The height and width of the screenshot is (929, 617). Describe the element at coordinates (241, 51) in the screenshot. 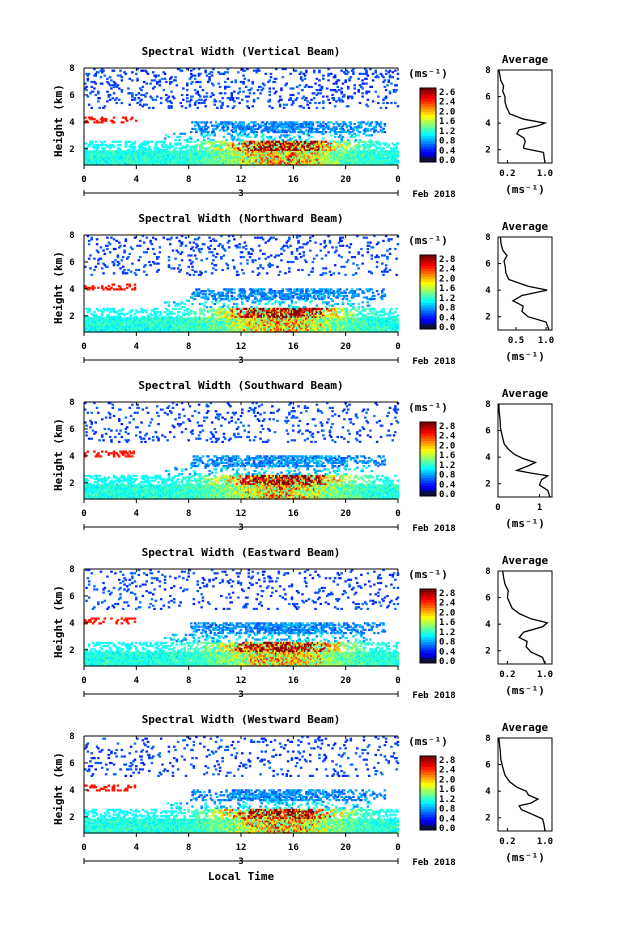

I see `panel-title: Spectral Width (Vertical Beam)` at that location.